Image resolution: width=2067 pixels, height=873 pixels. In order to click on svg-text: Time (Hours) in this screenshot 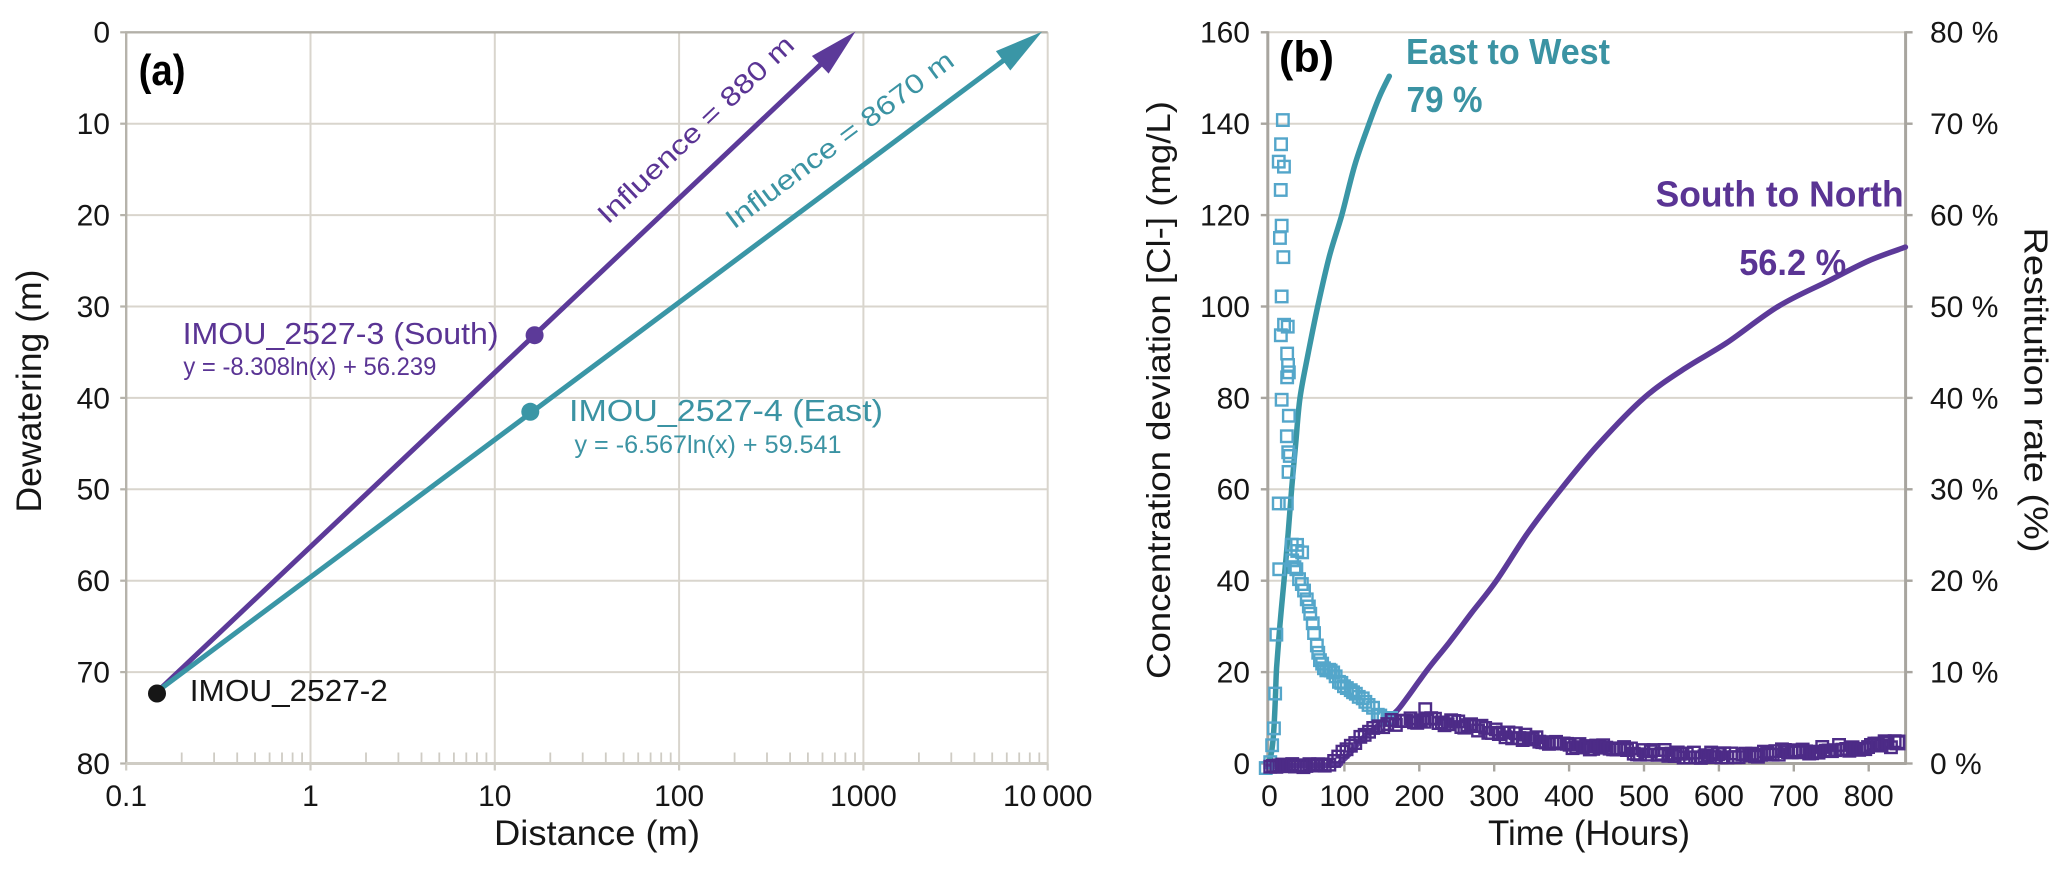, I will do `click(1589, 833)`.